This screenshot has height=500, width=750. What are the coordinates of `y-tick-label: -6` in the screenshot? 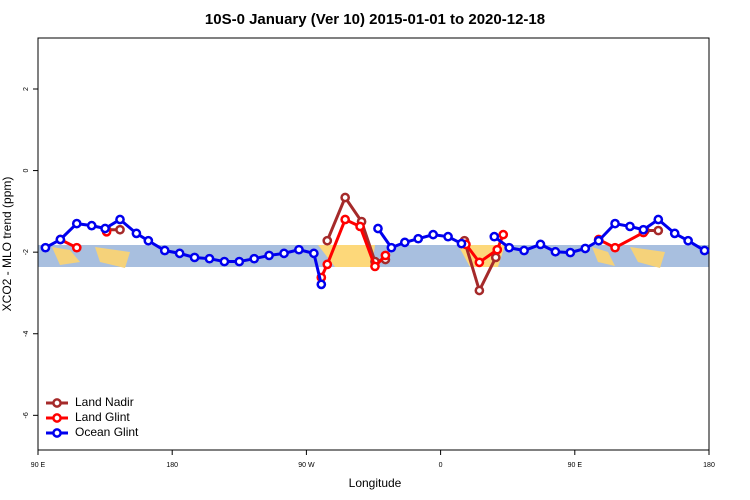 It's located at (26, 415).